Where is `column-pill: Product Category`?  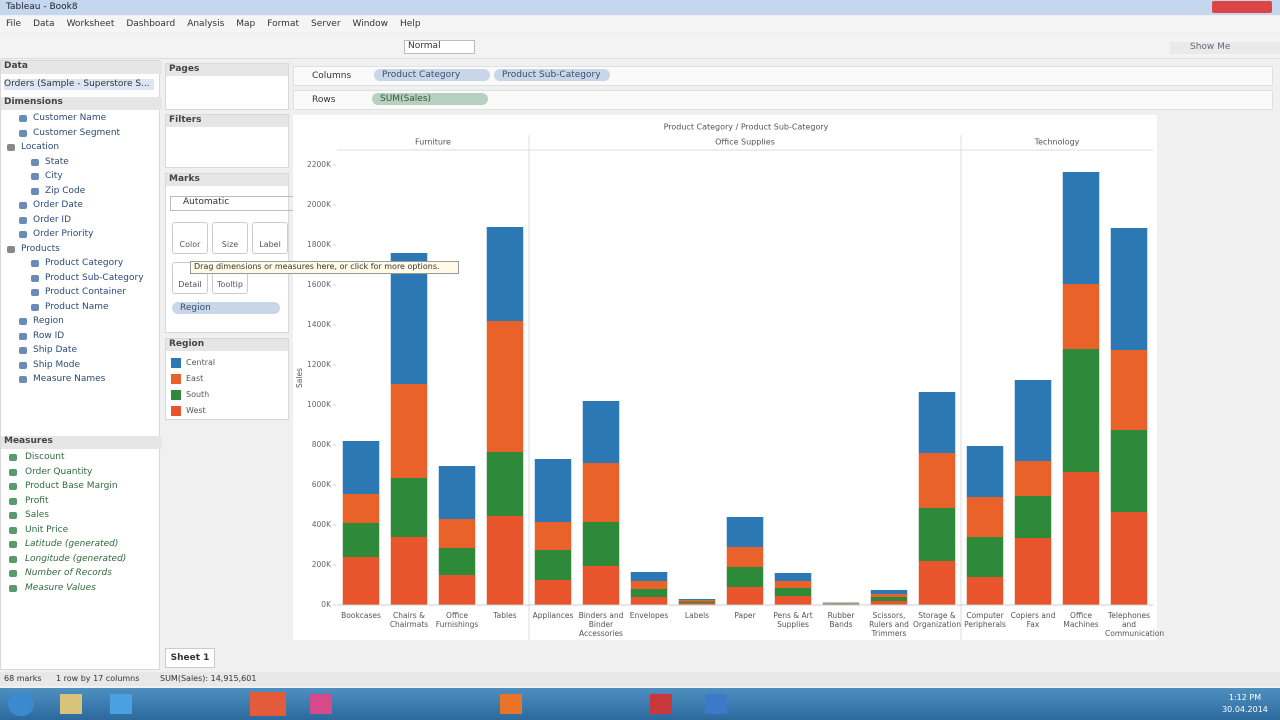 column-pill: Product Category is located at coordinates (432, 75).